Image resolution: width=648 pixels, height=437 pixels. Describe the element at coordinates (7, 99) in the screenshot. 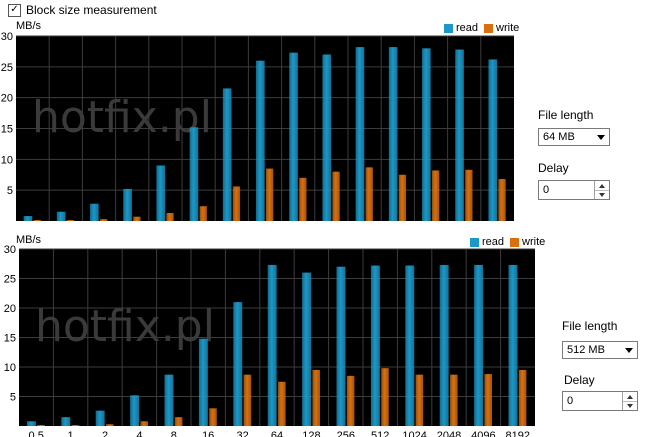

I see `y-tick-label: 20` at that location.